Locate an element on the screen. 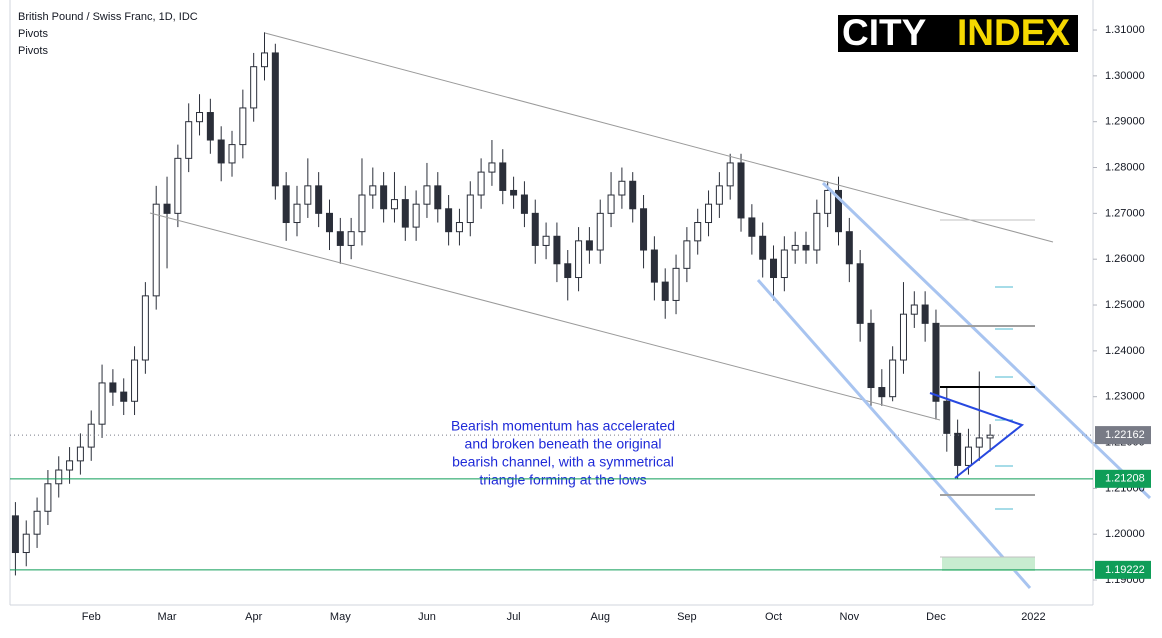  y-tick-label: 1.27000 is located at coordinates (1125, 213).